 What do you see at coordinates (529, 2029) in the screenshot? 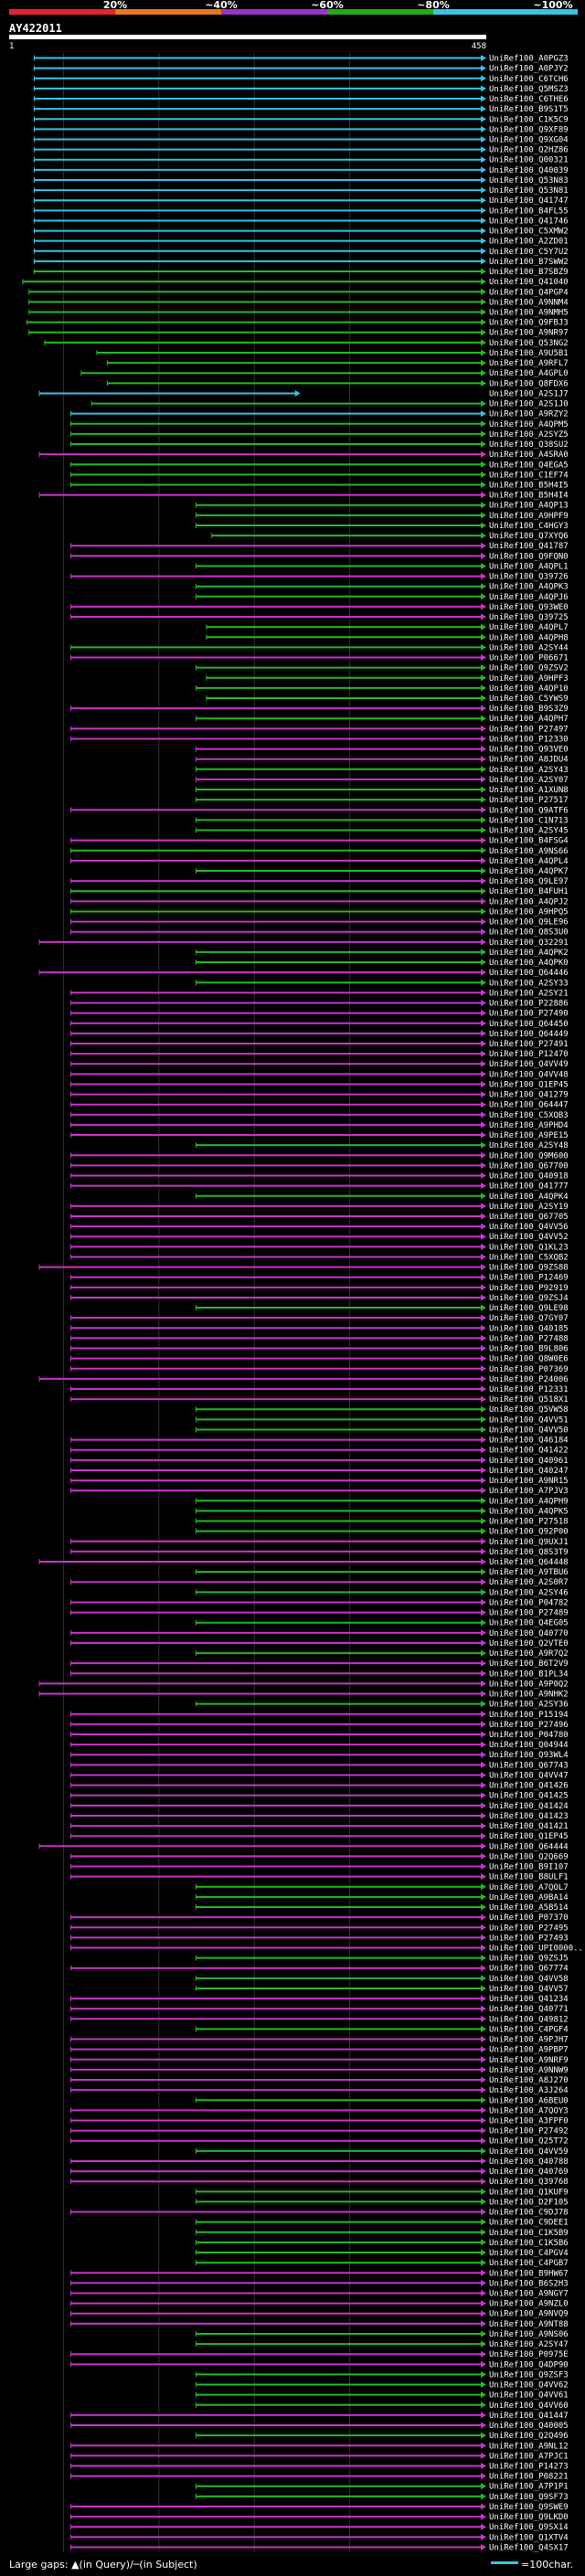
I see `hit-label: UniRef100_C4PGF4` at bounding box center [529, 2029].